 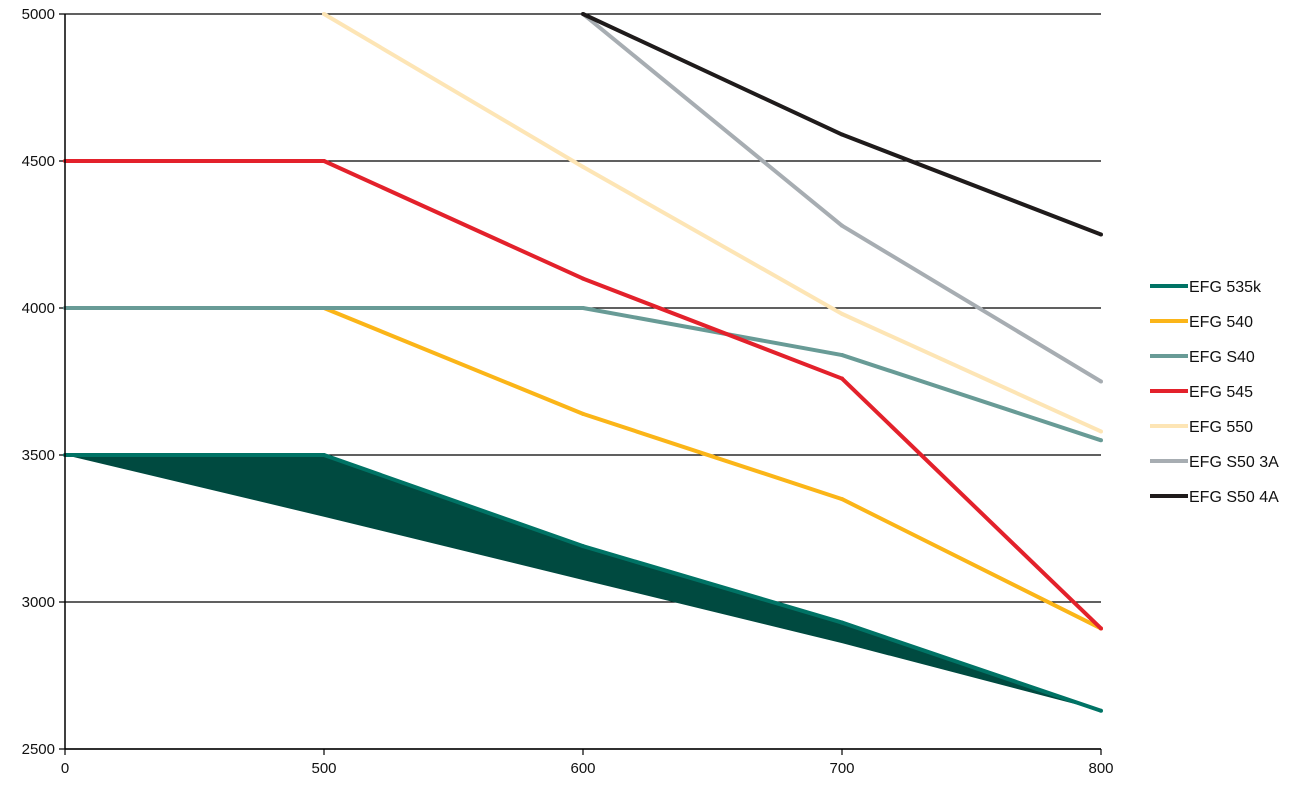 I want to click on y-tick-labels: 2500 3000 3500 4000 4500 5000, so click(x=38, y=382).